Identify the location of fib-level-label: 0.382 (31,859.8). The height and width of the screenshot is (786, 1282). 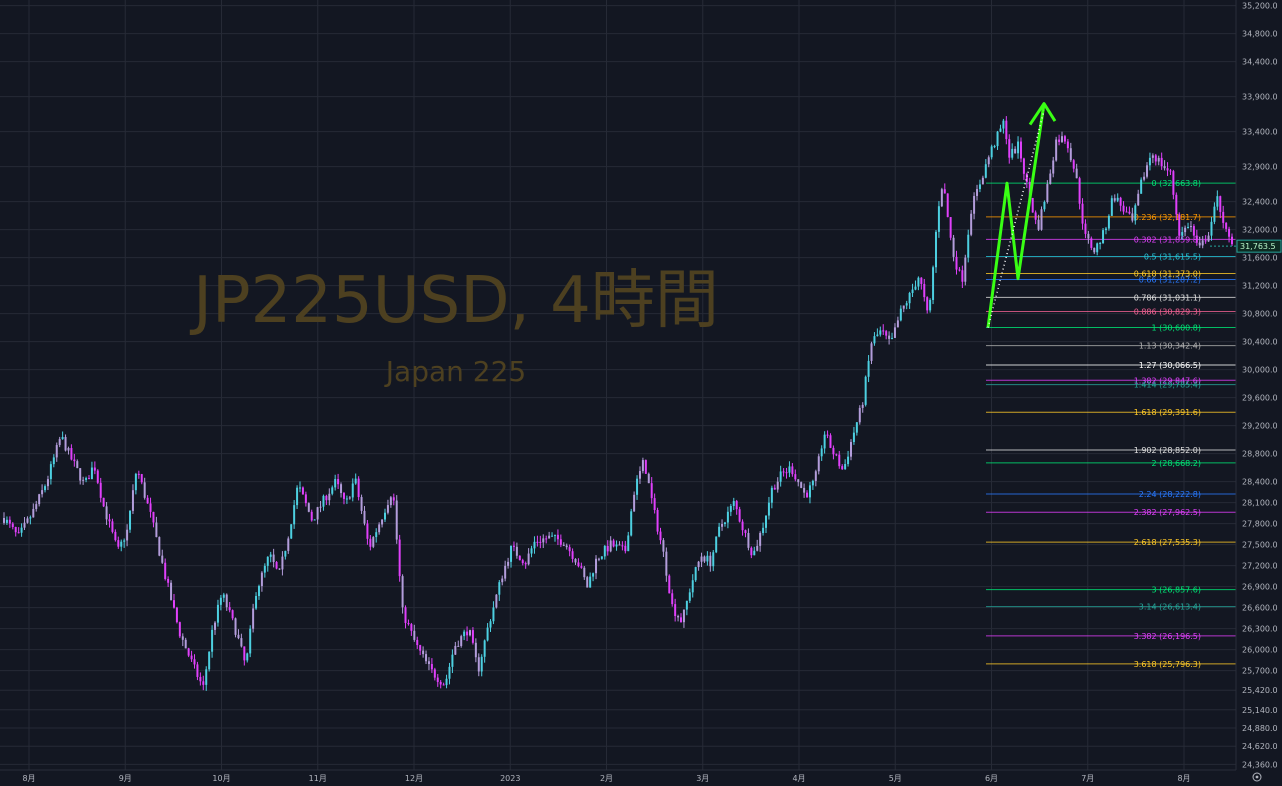
(1167, 239).